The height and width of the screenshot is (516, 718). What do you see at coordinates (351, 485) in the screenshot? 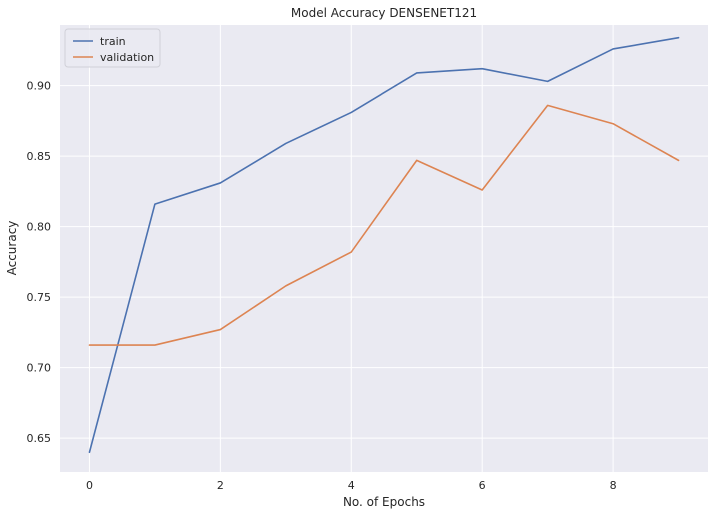
I see `x-tick-label: 4` at bounding box center [351, 485].